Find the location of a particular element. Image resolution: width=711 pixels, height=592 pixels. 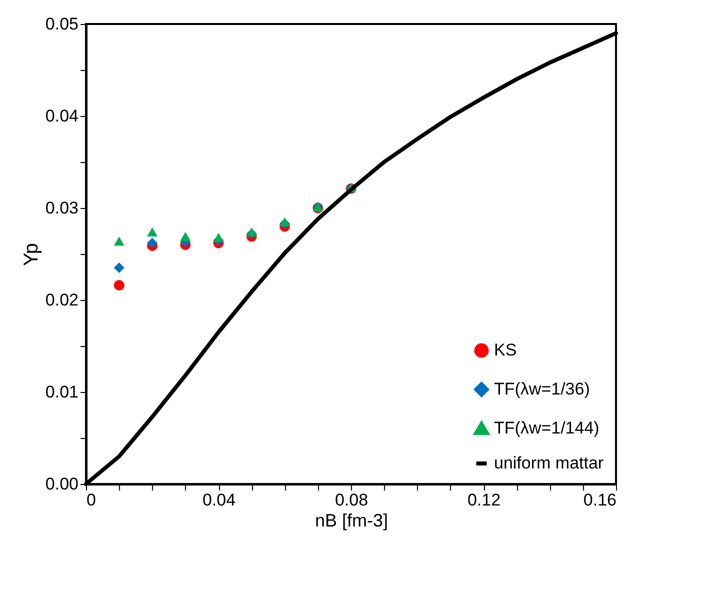

y-axis-title: Yp is located at coordinates (31, 254).